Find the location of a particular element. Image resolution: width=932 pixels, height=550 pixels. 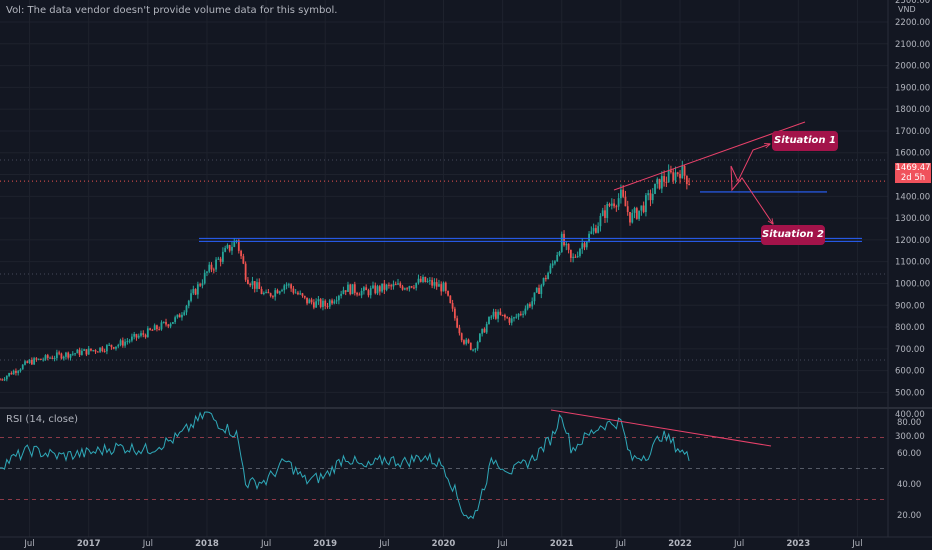

situation-1-callout: Situation 1 is located at coordinates (805, 141).